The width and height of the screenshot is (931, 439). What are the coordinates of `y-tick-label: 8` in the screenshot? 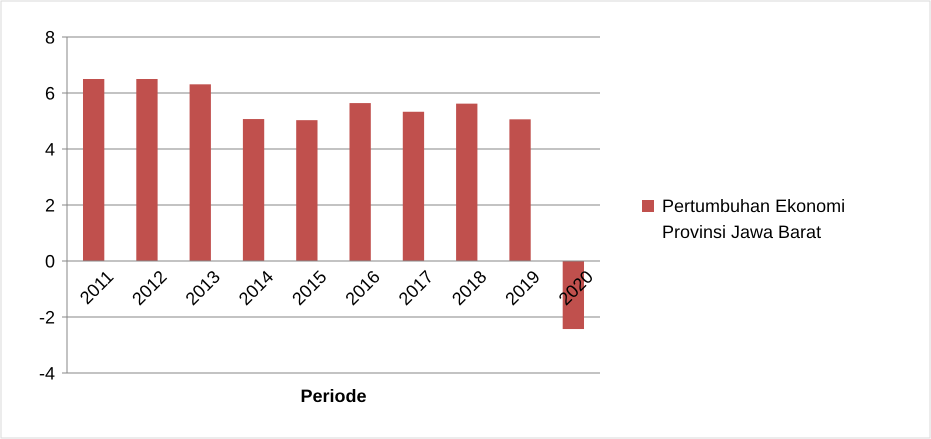 It's located at (49, 37).